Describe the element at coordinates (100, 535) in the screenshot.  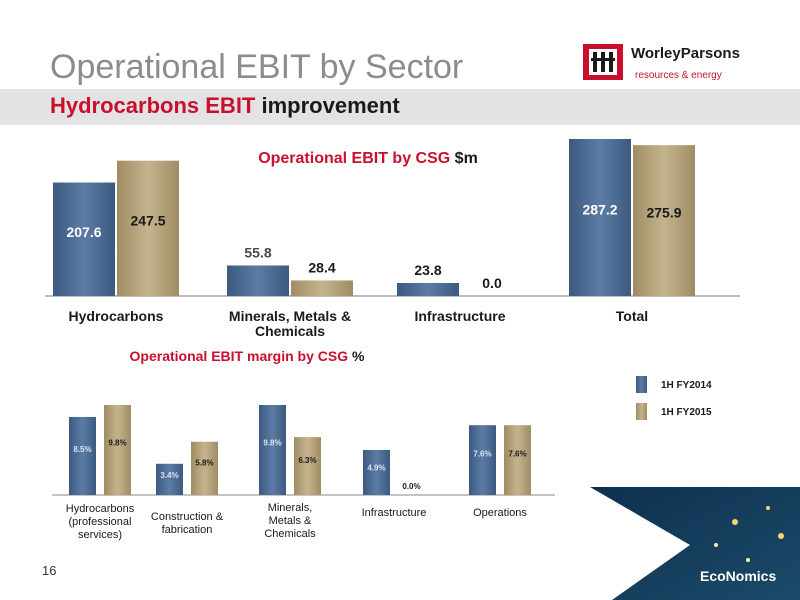
I see `chart2-category-label: services)` at that location.